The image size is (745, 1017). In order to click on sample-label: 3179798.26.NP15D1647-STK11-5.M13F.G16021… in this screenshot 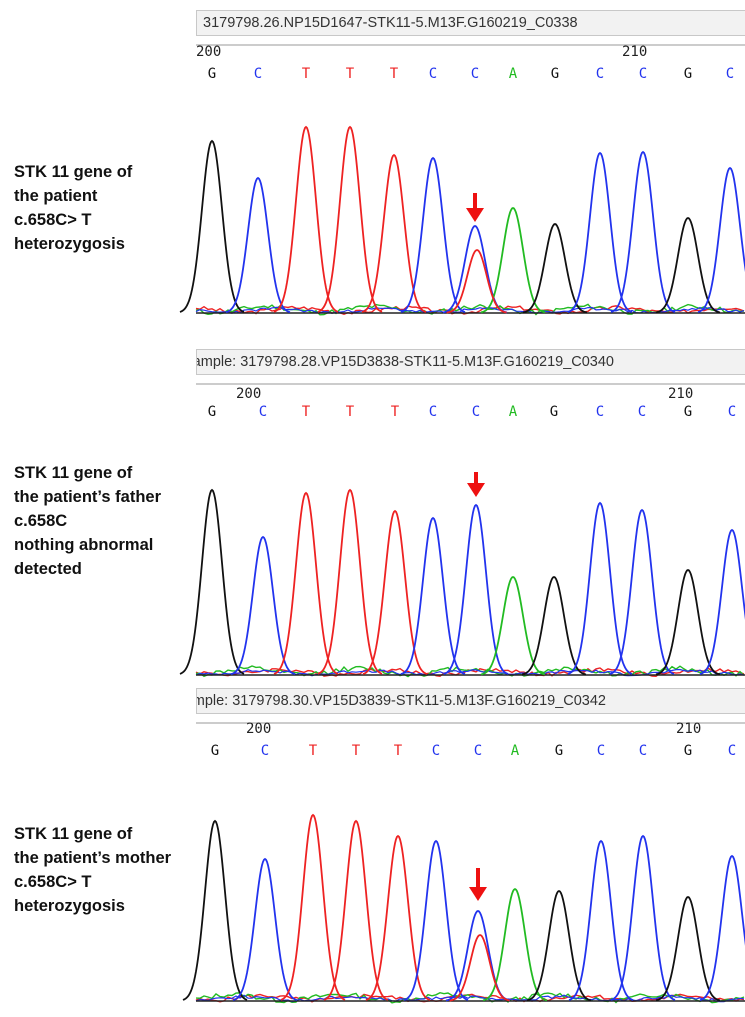, I will do `click(390, 23)`.